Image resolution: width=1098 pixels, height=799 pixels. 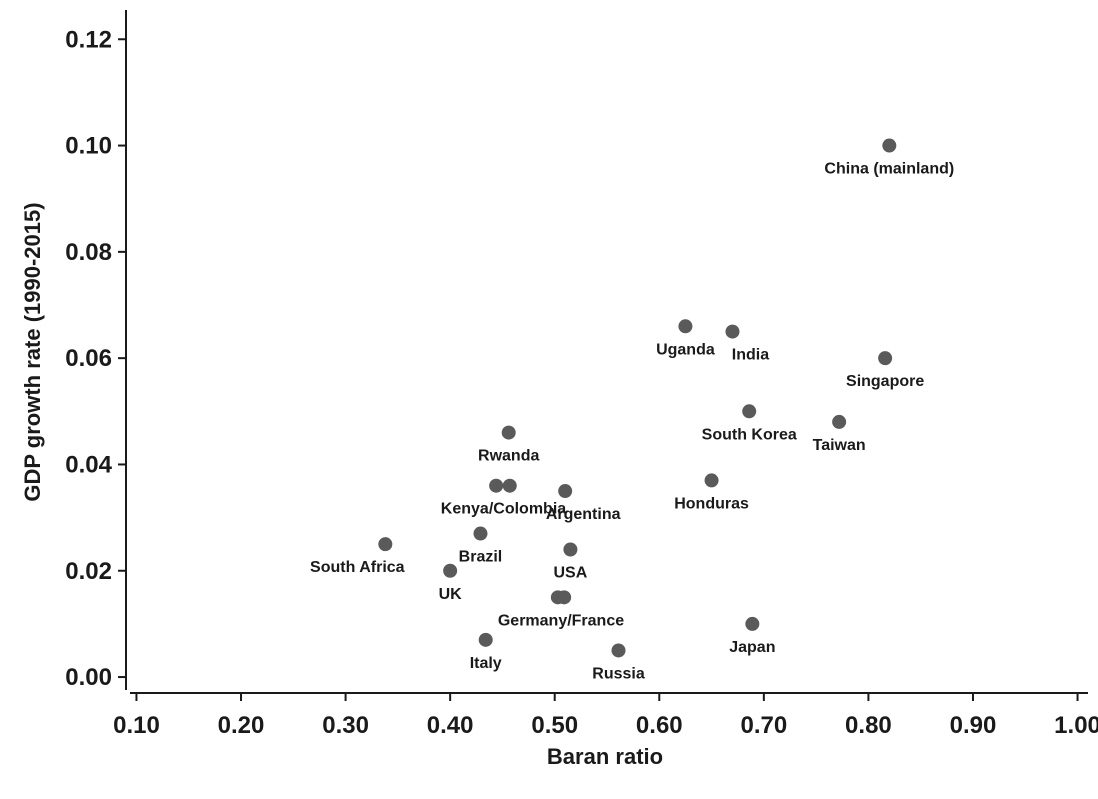 What do you see at coordinates (508, 456) in the screenshot?
I see `point-label: Rwanda` at bounding box center [508, 456].